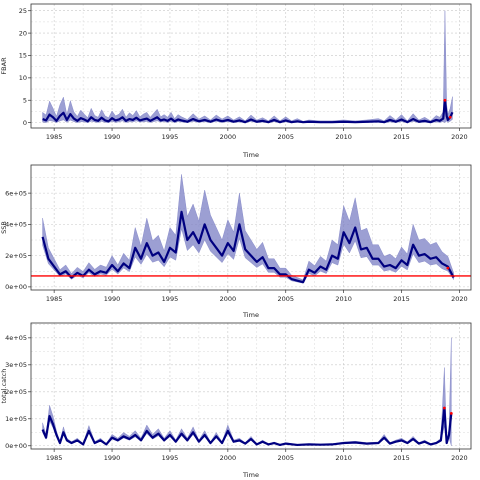 This screenshot has width=480, height=480. Describe the element at coordinates (16, 419) in the screenshot. I see `y-tick-label: 1e+05` at that location.